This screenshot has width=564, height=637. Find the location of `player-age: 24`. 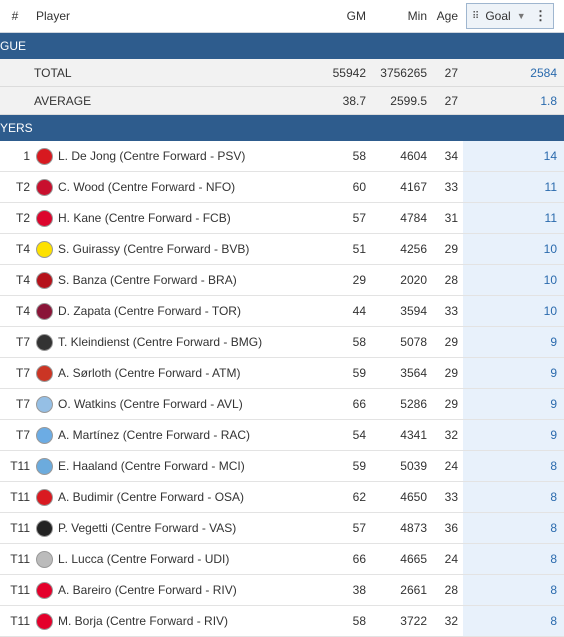

player-age: 24 is located at coordinates (451, 466).